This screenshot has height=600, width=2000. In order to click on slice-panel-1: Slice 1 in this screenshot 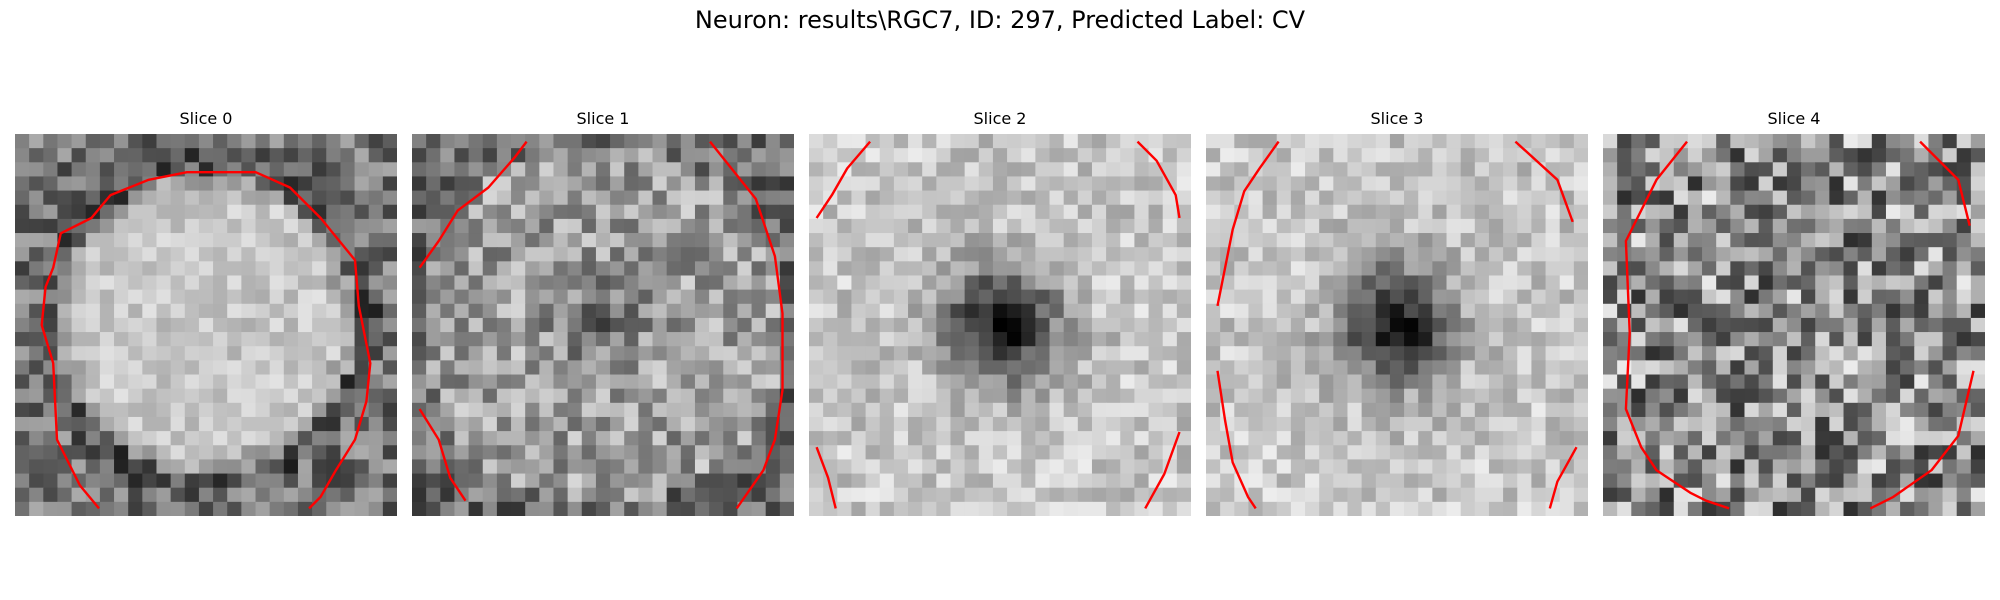, I will do `click(603, 312)`.